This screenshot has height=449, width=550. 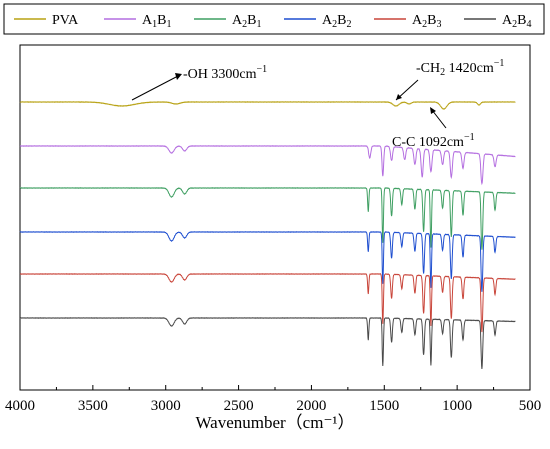 I want to click on x-tick-label: 2000, so click(x=311, y=406).